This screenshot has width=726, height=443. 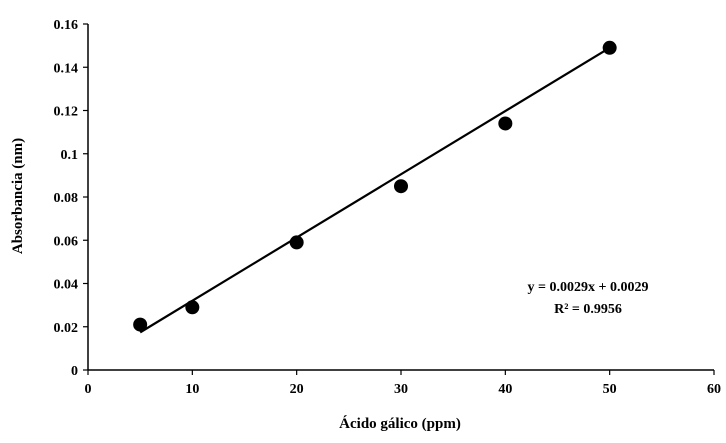 I want to click on x-tick-label: 10, so click(x=192, y=389).